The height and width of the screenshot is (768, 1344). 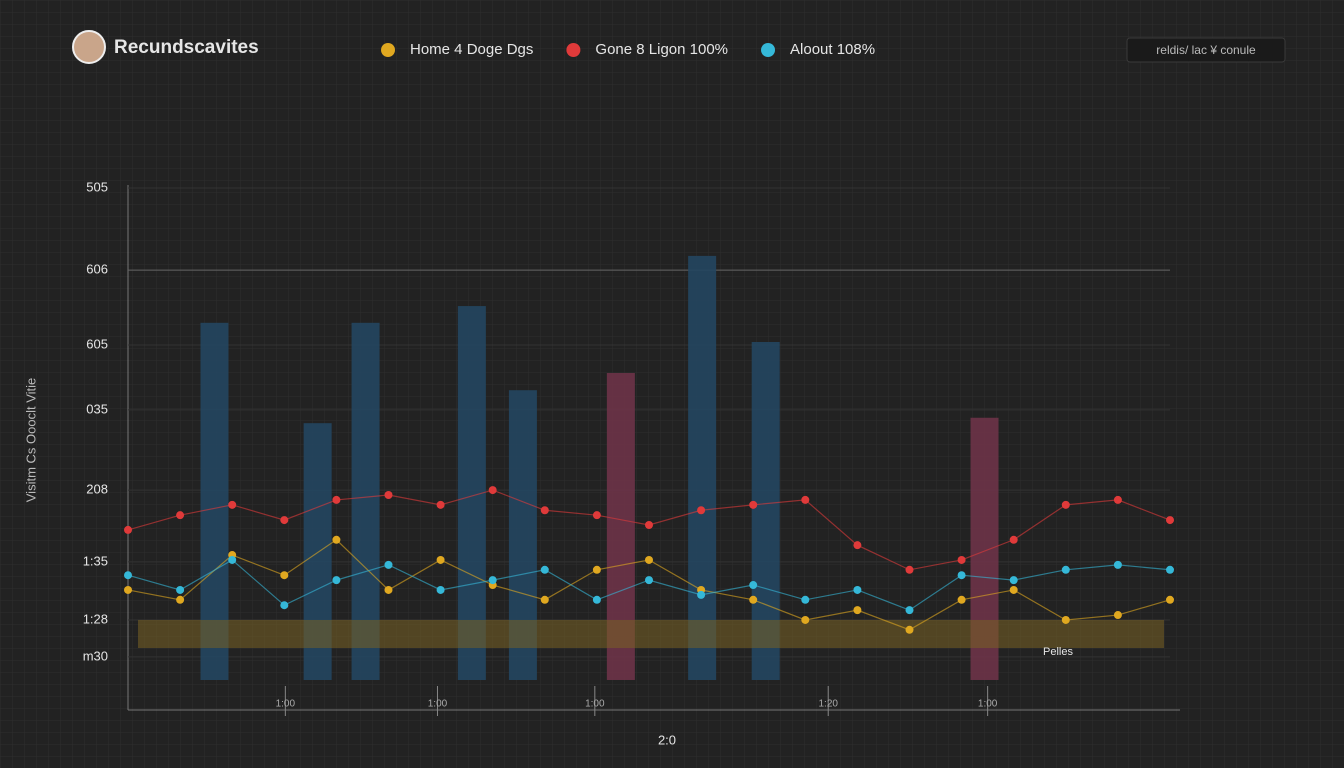 What do you see at coordinates (651, 634) in the screenshot?
I see `band` at bounding box center [651, 634].